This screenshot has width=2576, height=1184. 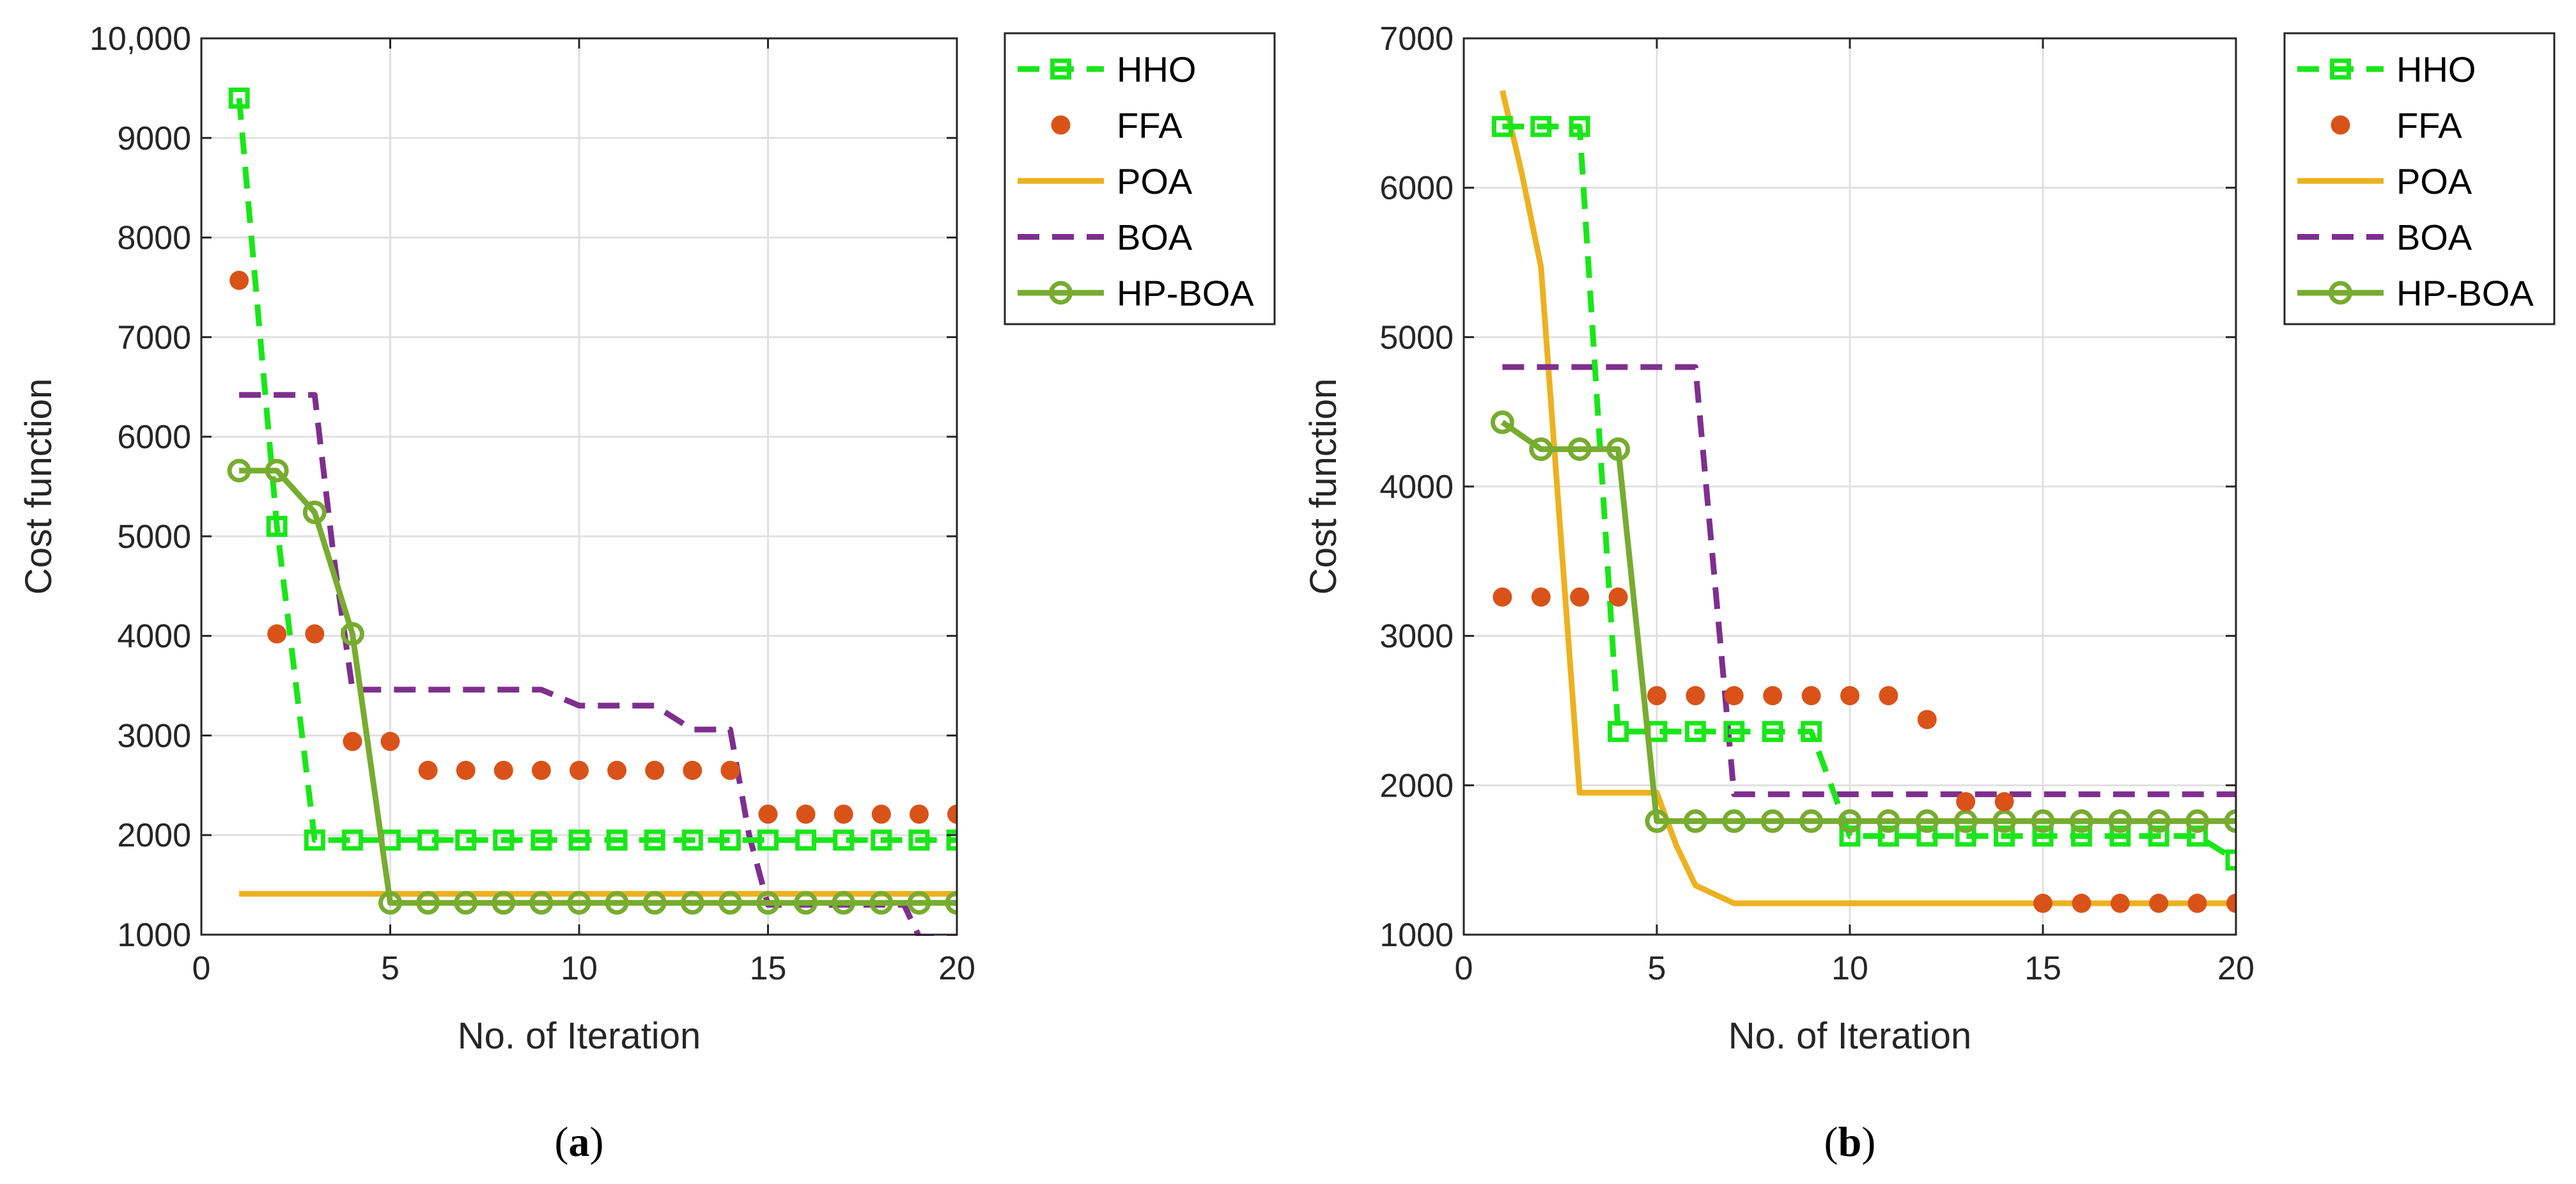 What do you see at coordinates (2340, 69) in the screenshot?
I see `legend-marker-hho` at bounding box center [2340, 69].